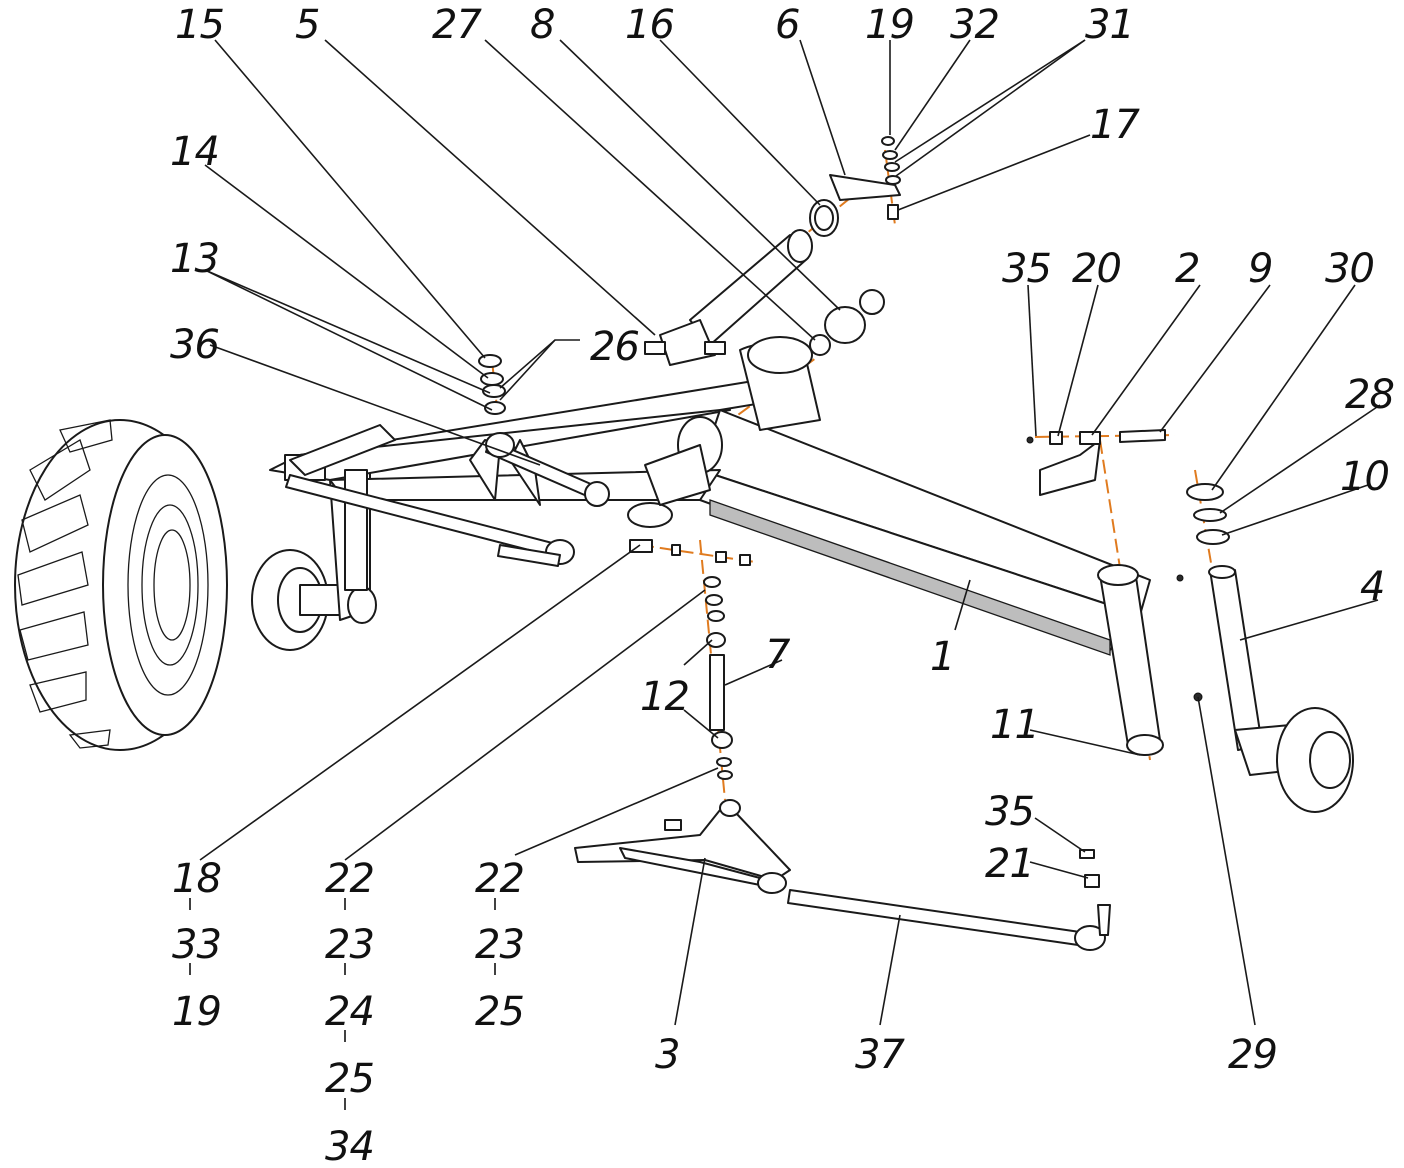 The height and width of the screenshot is (1168, 1404). What do you see at coordinates (349, 945) in the screenshot?
I see `stack2-item-1: 23` at bounding box center [349, 945].